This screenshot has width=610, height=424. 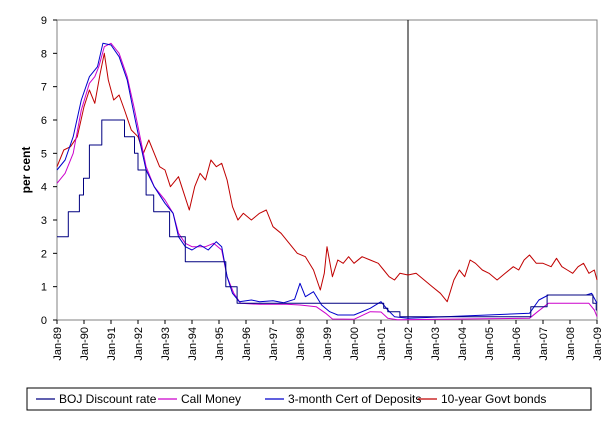 I want to click on x-tick-label: Jan-97, so click(x=274, y=344).